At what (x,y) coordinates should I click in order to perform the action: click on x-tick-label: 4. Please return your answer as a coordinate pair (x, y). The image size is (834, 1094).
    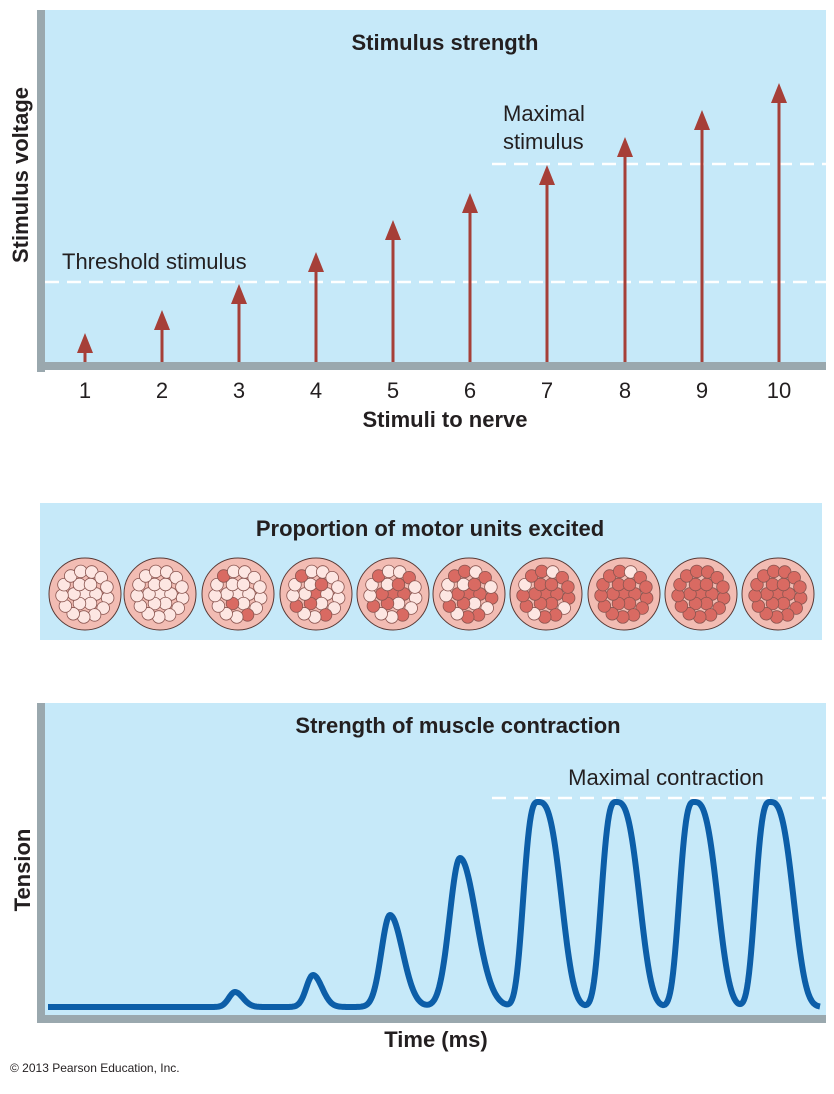
    Looking at the image, I should click on (316, 390).